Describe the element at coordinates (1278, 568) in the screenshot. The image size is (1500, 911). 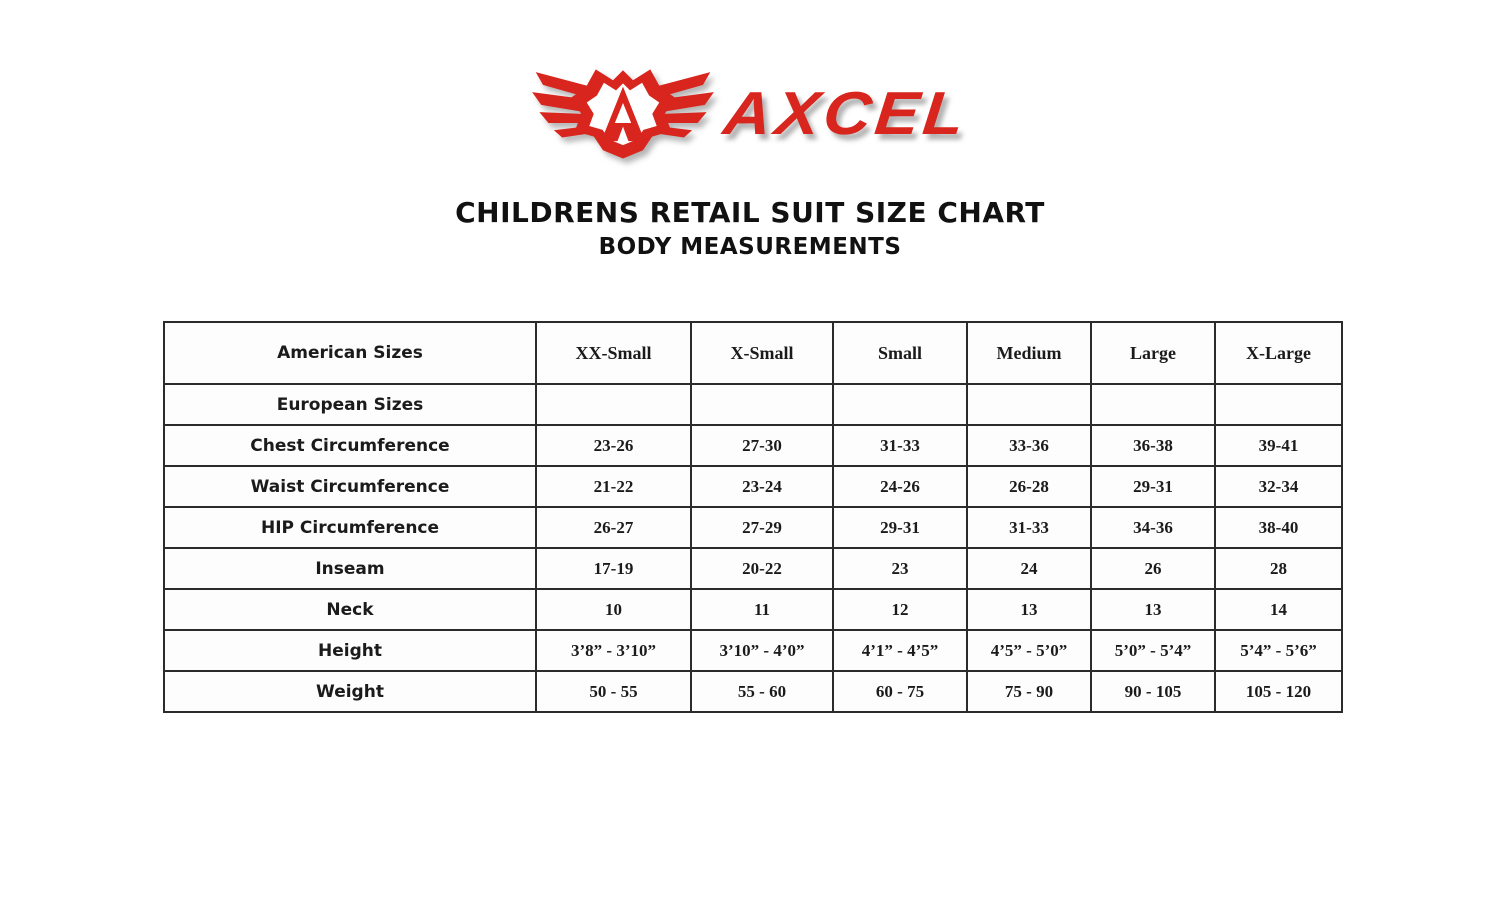
I see `size-value-cell: 28` at that location.